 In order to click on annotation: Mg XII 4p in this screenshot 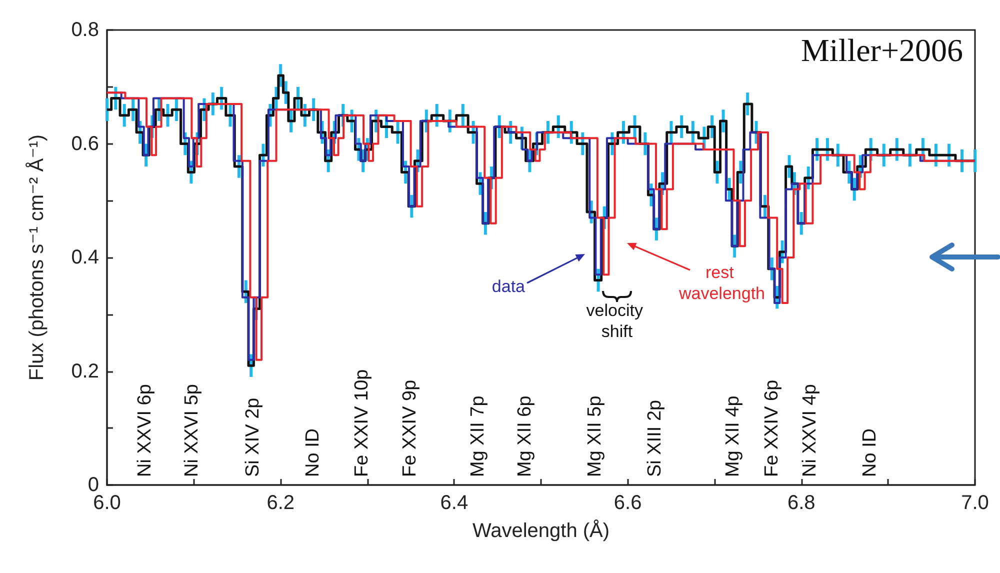, I will do `click(733, 436)`.